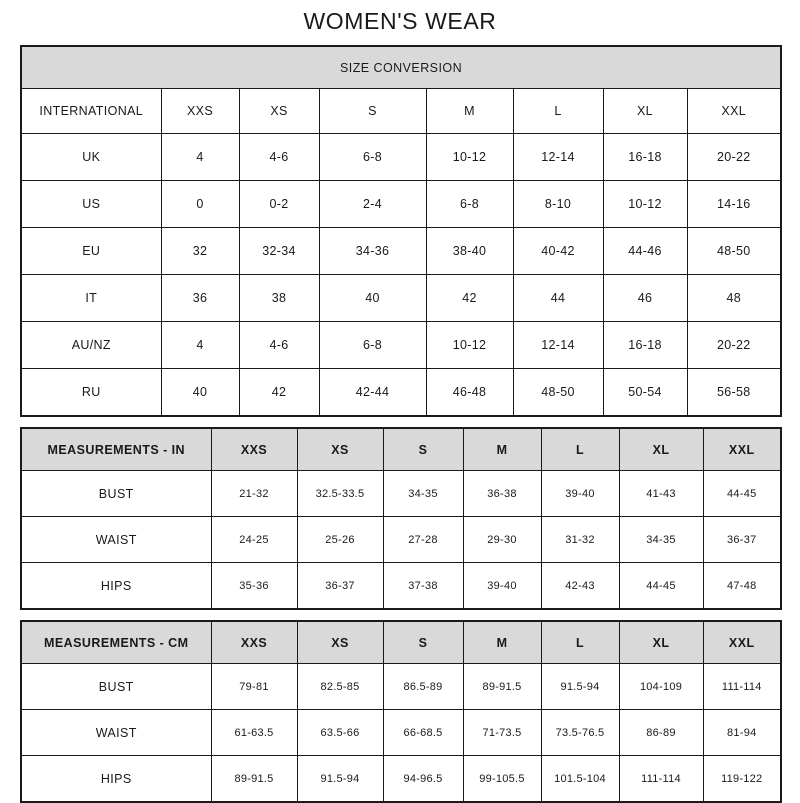 The height and width of the screenshot is (803, 800). Describe the element at coordinates (254, 586) in the screenshot. I see `cell-in-hips-xxs: 35-36` at that location.